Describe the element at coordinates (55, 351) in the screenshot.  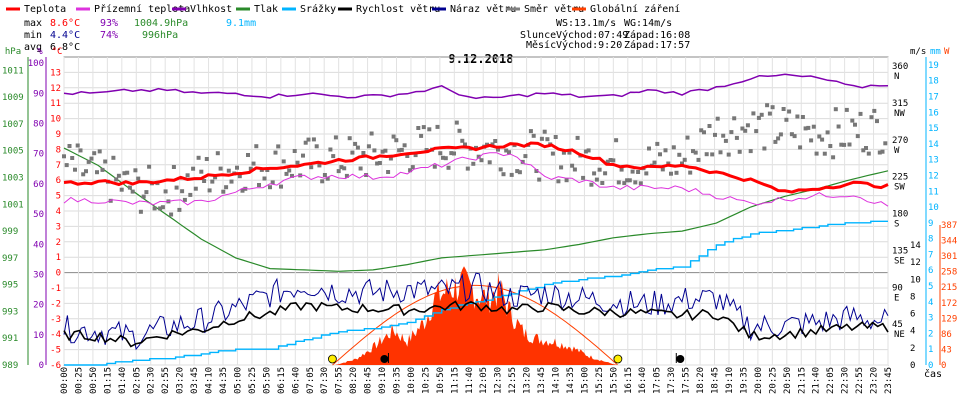
I see `tick-celsius-1: -5` at that location.